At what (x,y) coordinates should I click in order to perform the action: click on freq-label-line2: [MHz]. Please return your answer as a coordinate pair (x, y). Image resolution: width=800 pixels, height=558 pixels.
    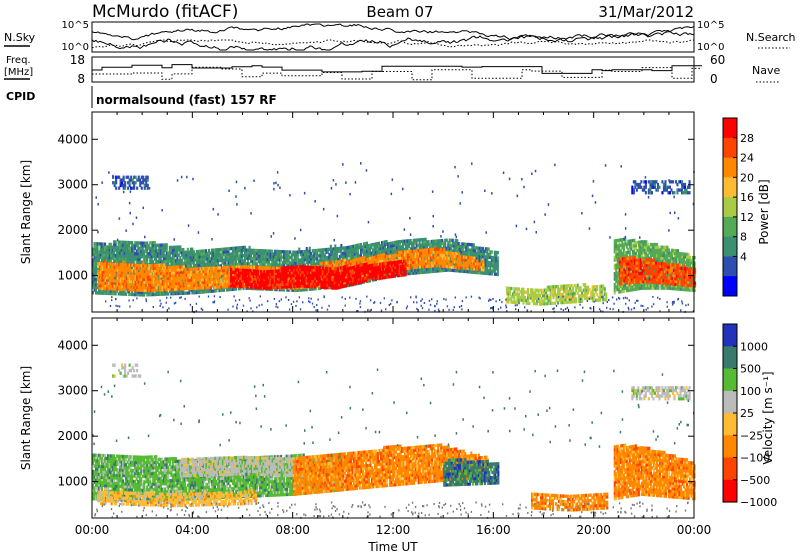
    Looking at the image, I should click on (18, 72).